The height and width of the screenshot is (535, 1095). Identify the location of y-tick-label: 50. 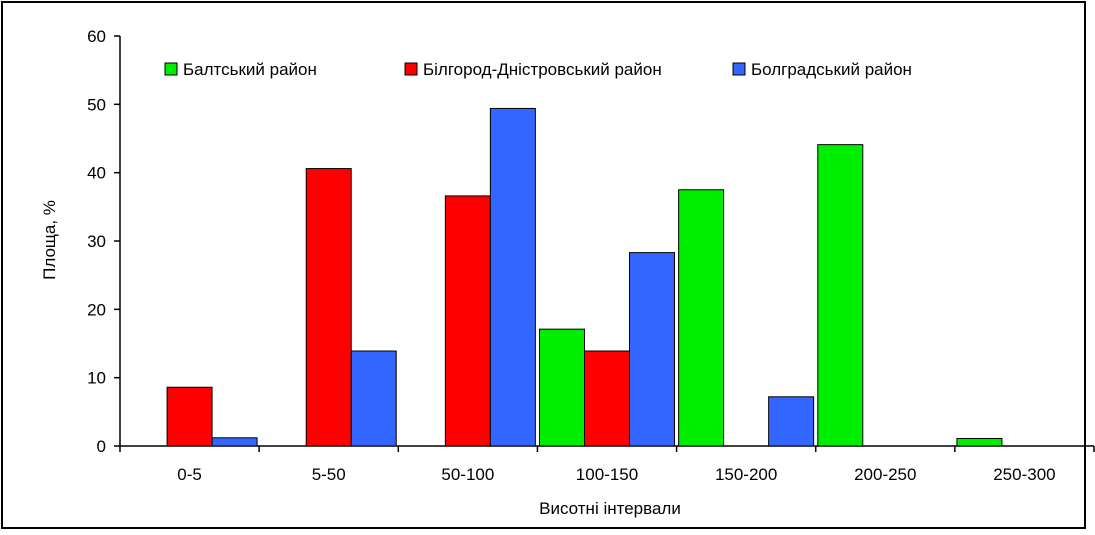
(96, 104).